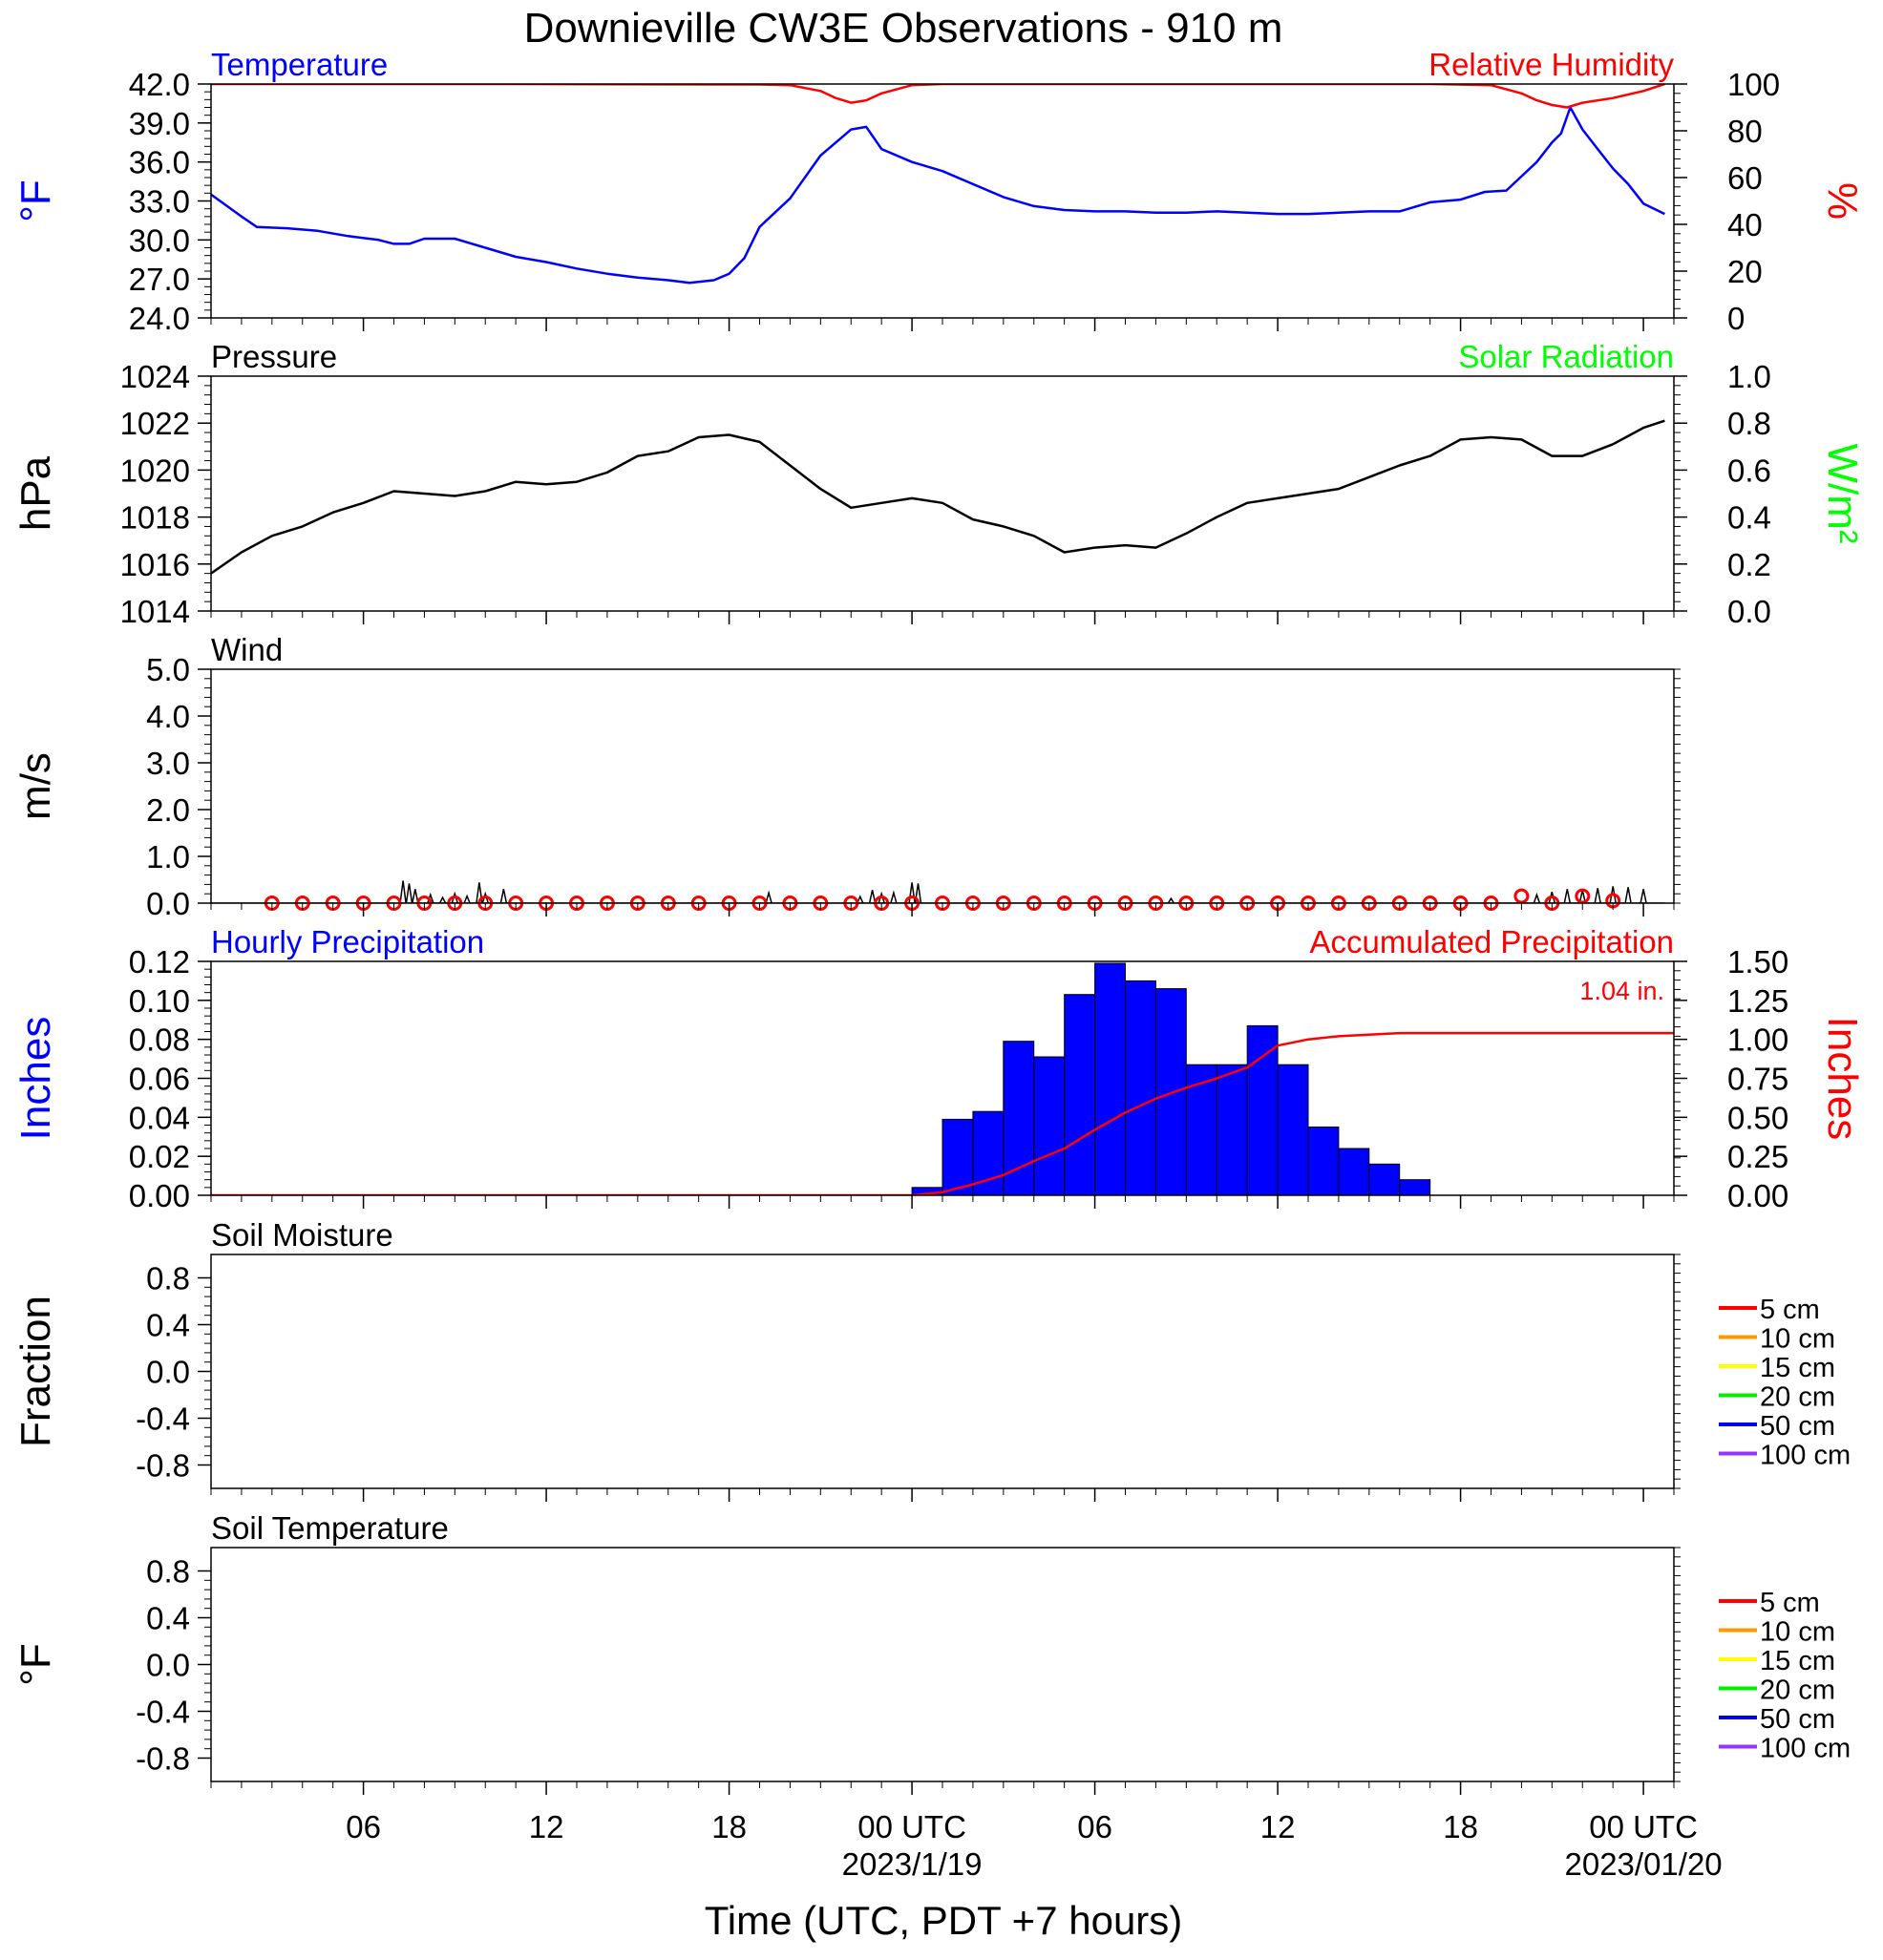 This screenshot has width=1883, height=1960. Describe the element at coordinates (846, 776) in the screenshot. I see `panel-wind: 5.0 4.0 3.0 2.0 1.0 0.0 Wind m/s` at that location.